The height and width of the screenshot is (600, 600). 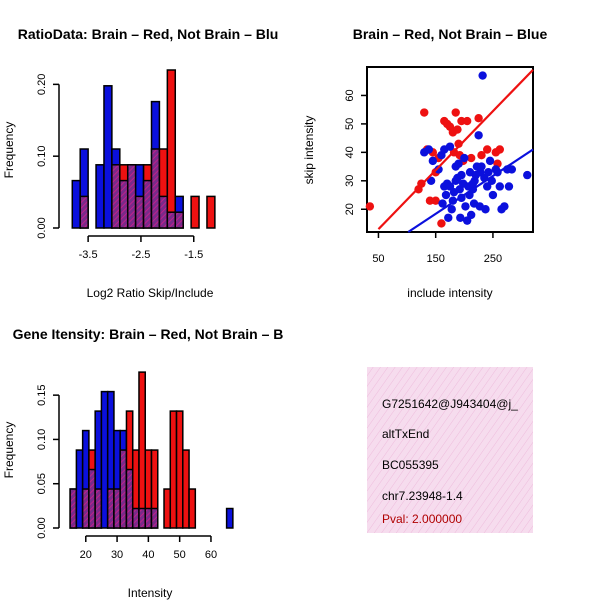 I want to click on info-location: chr7.23948-1.4, so click(x=422, y=496).